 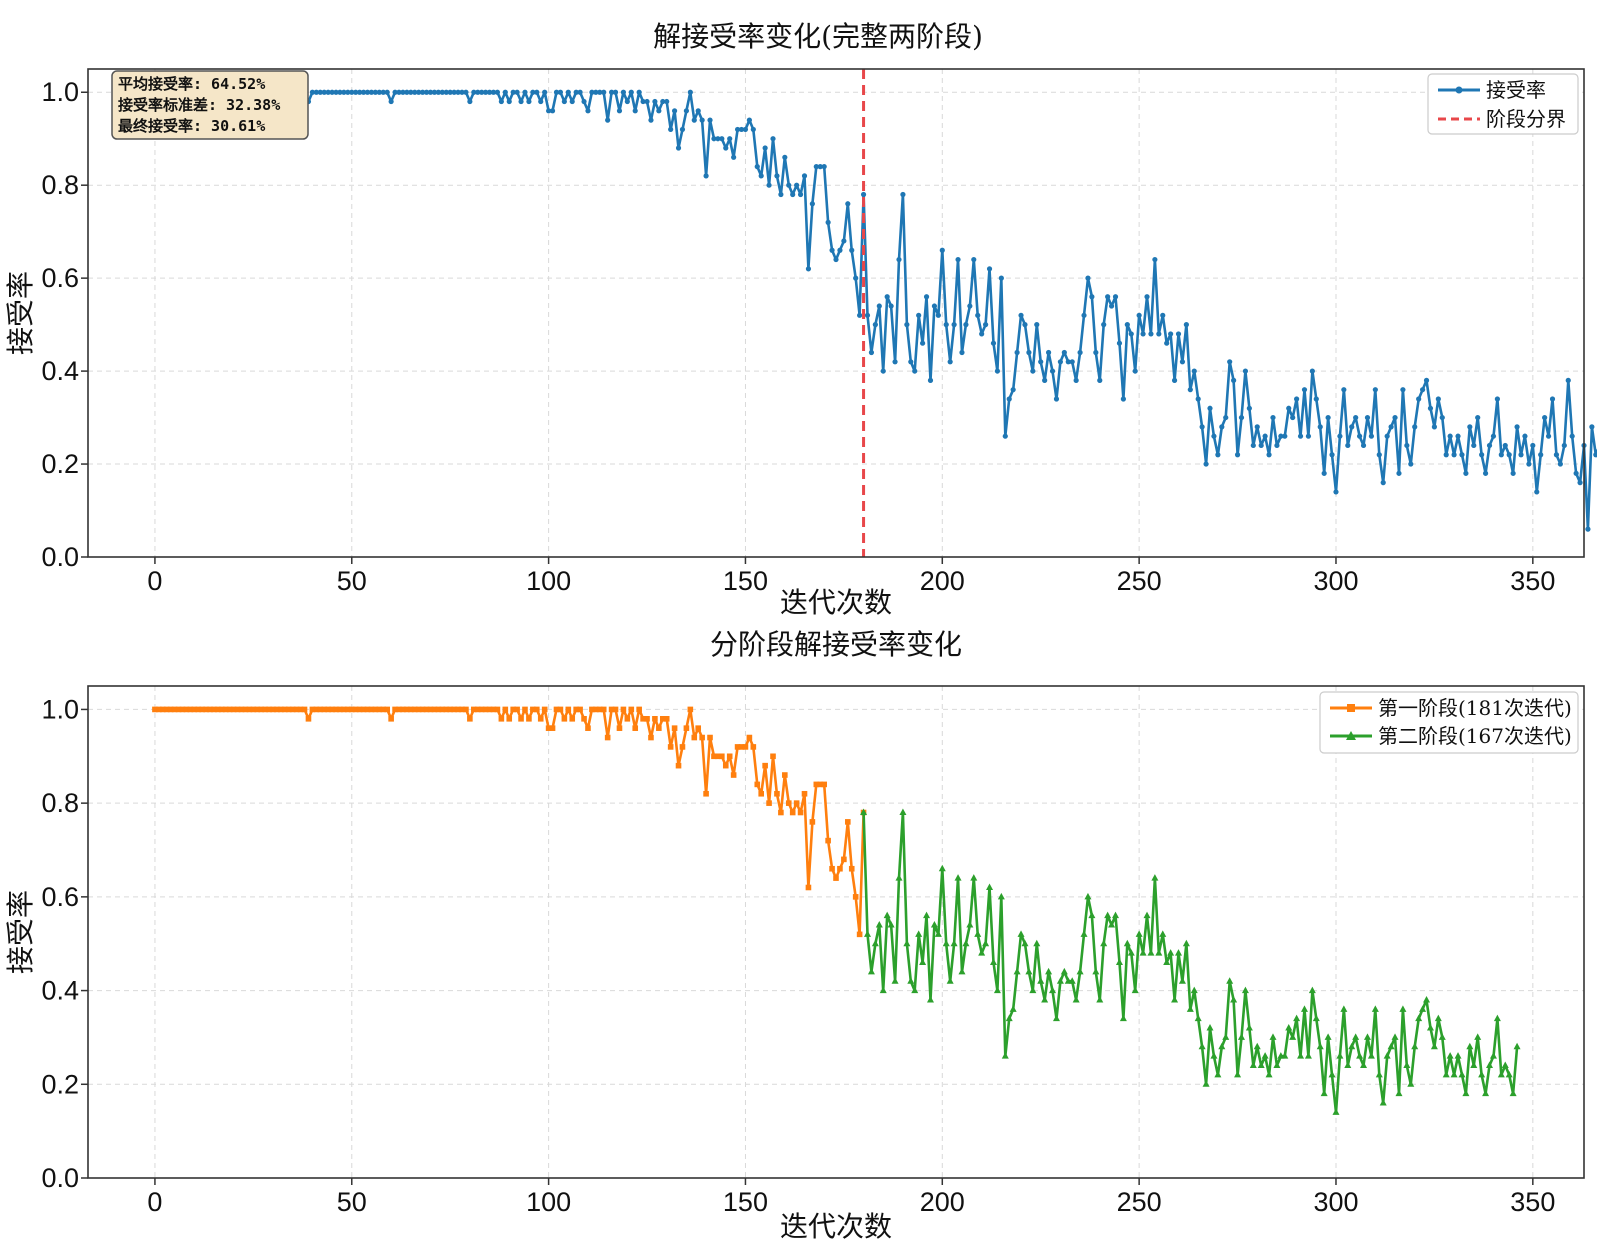 What do you see at coordinates (548, 1202) in the screenshot?
I see `bottom-xtick-label: 100` at bounding box center [548, 1202].